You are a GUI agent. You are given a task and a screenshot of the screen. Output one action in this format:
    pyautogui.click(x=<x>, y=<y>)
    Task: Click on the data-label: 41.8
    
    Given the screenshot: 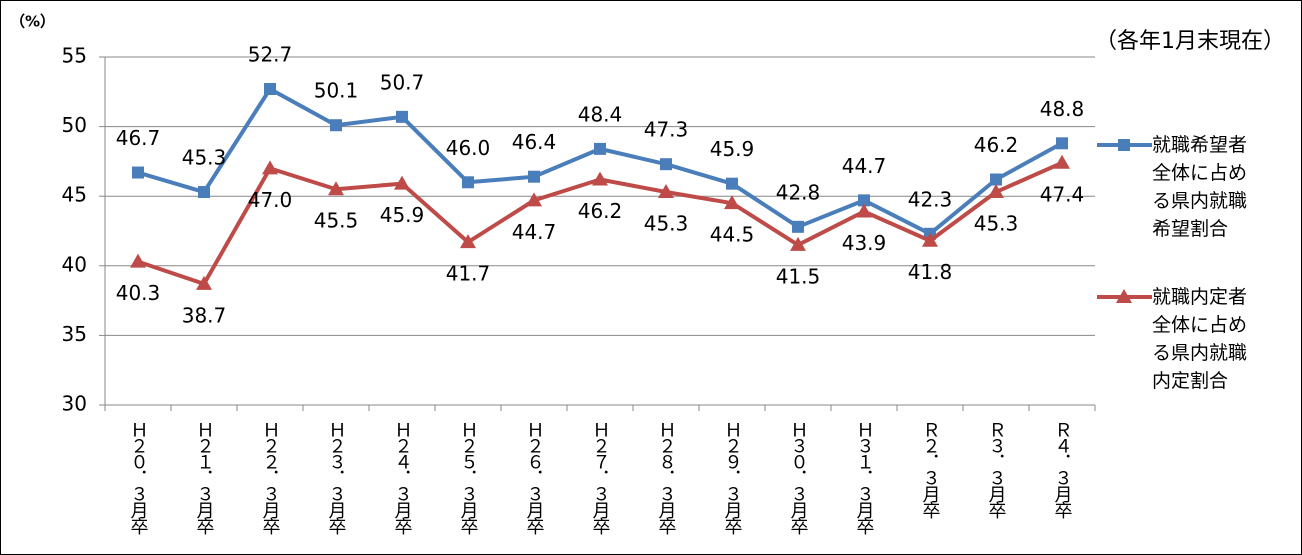 What is the action you would take?
    pyautogui.click(x=930, y=272)
    